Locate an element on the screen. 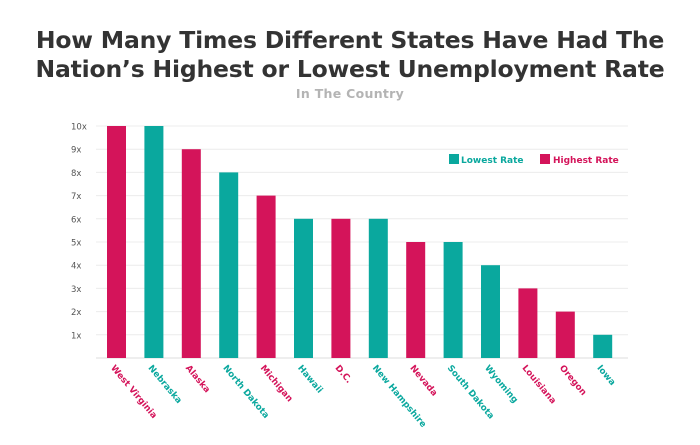  x-tick-label-nebraska: Nebraska is located at coordinates (165, 385).